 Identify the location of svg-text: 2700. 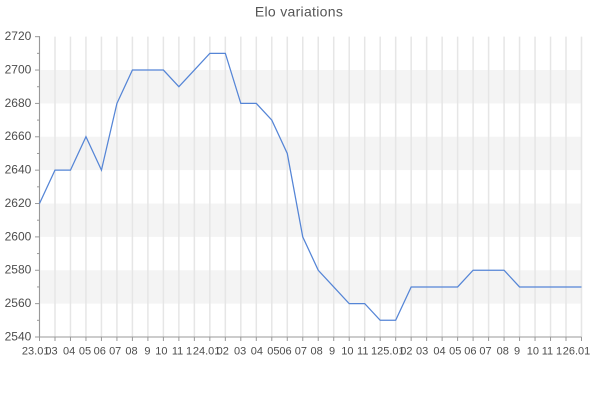
(18, 69).